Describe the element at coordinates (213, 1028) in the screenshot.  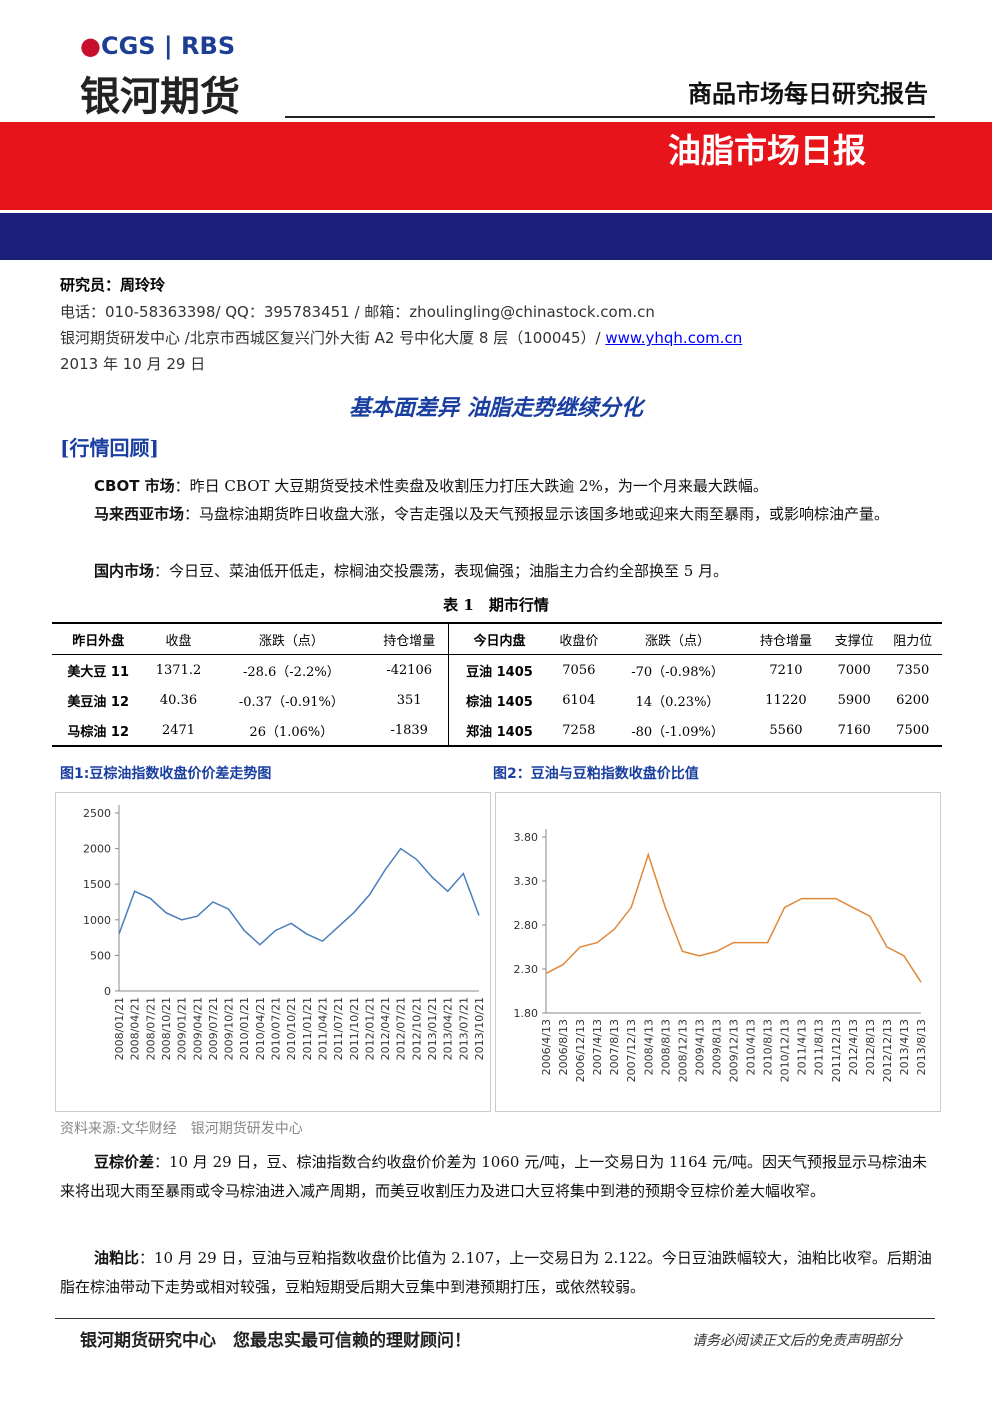
I see `x-tick-label: 2009/07/21` at that location.